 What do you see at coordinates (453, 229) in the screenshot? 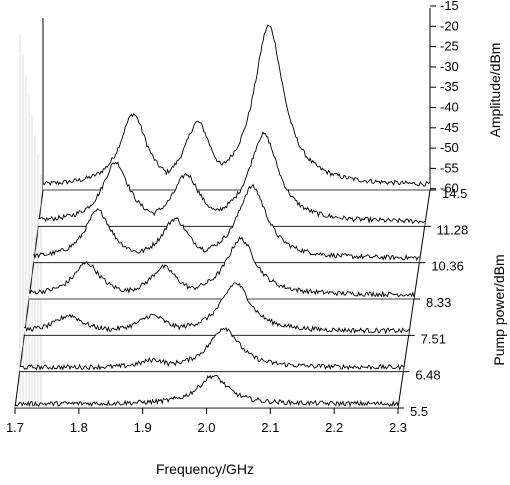
I see `y-tick-label: 11.28` at bounding box center [453, 229].